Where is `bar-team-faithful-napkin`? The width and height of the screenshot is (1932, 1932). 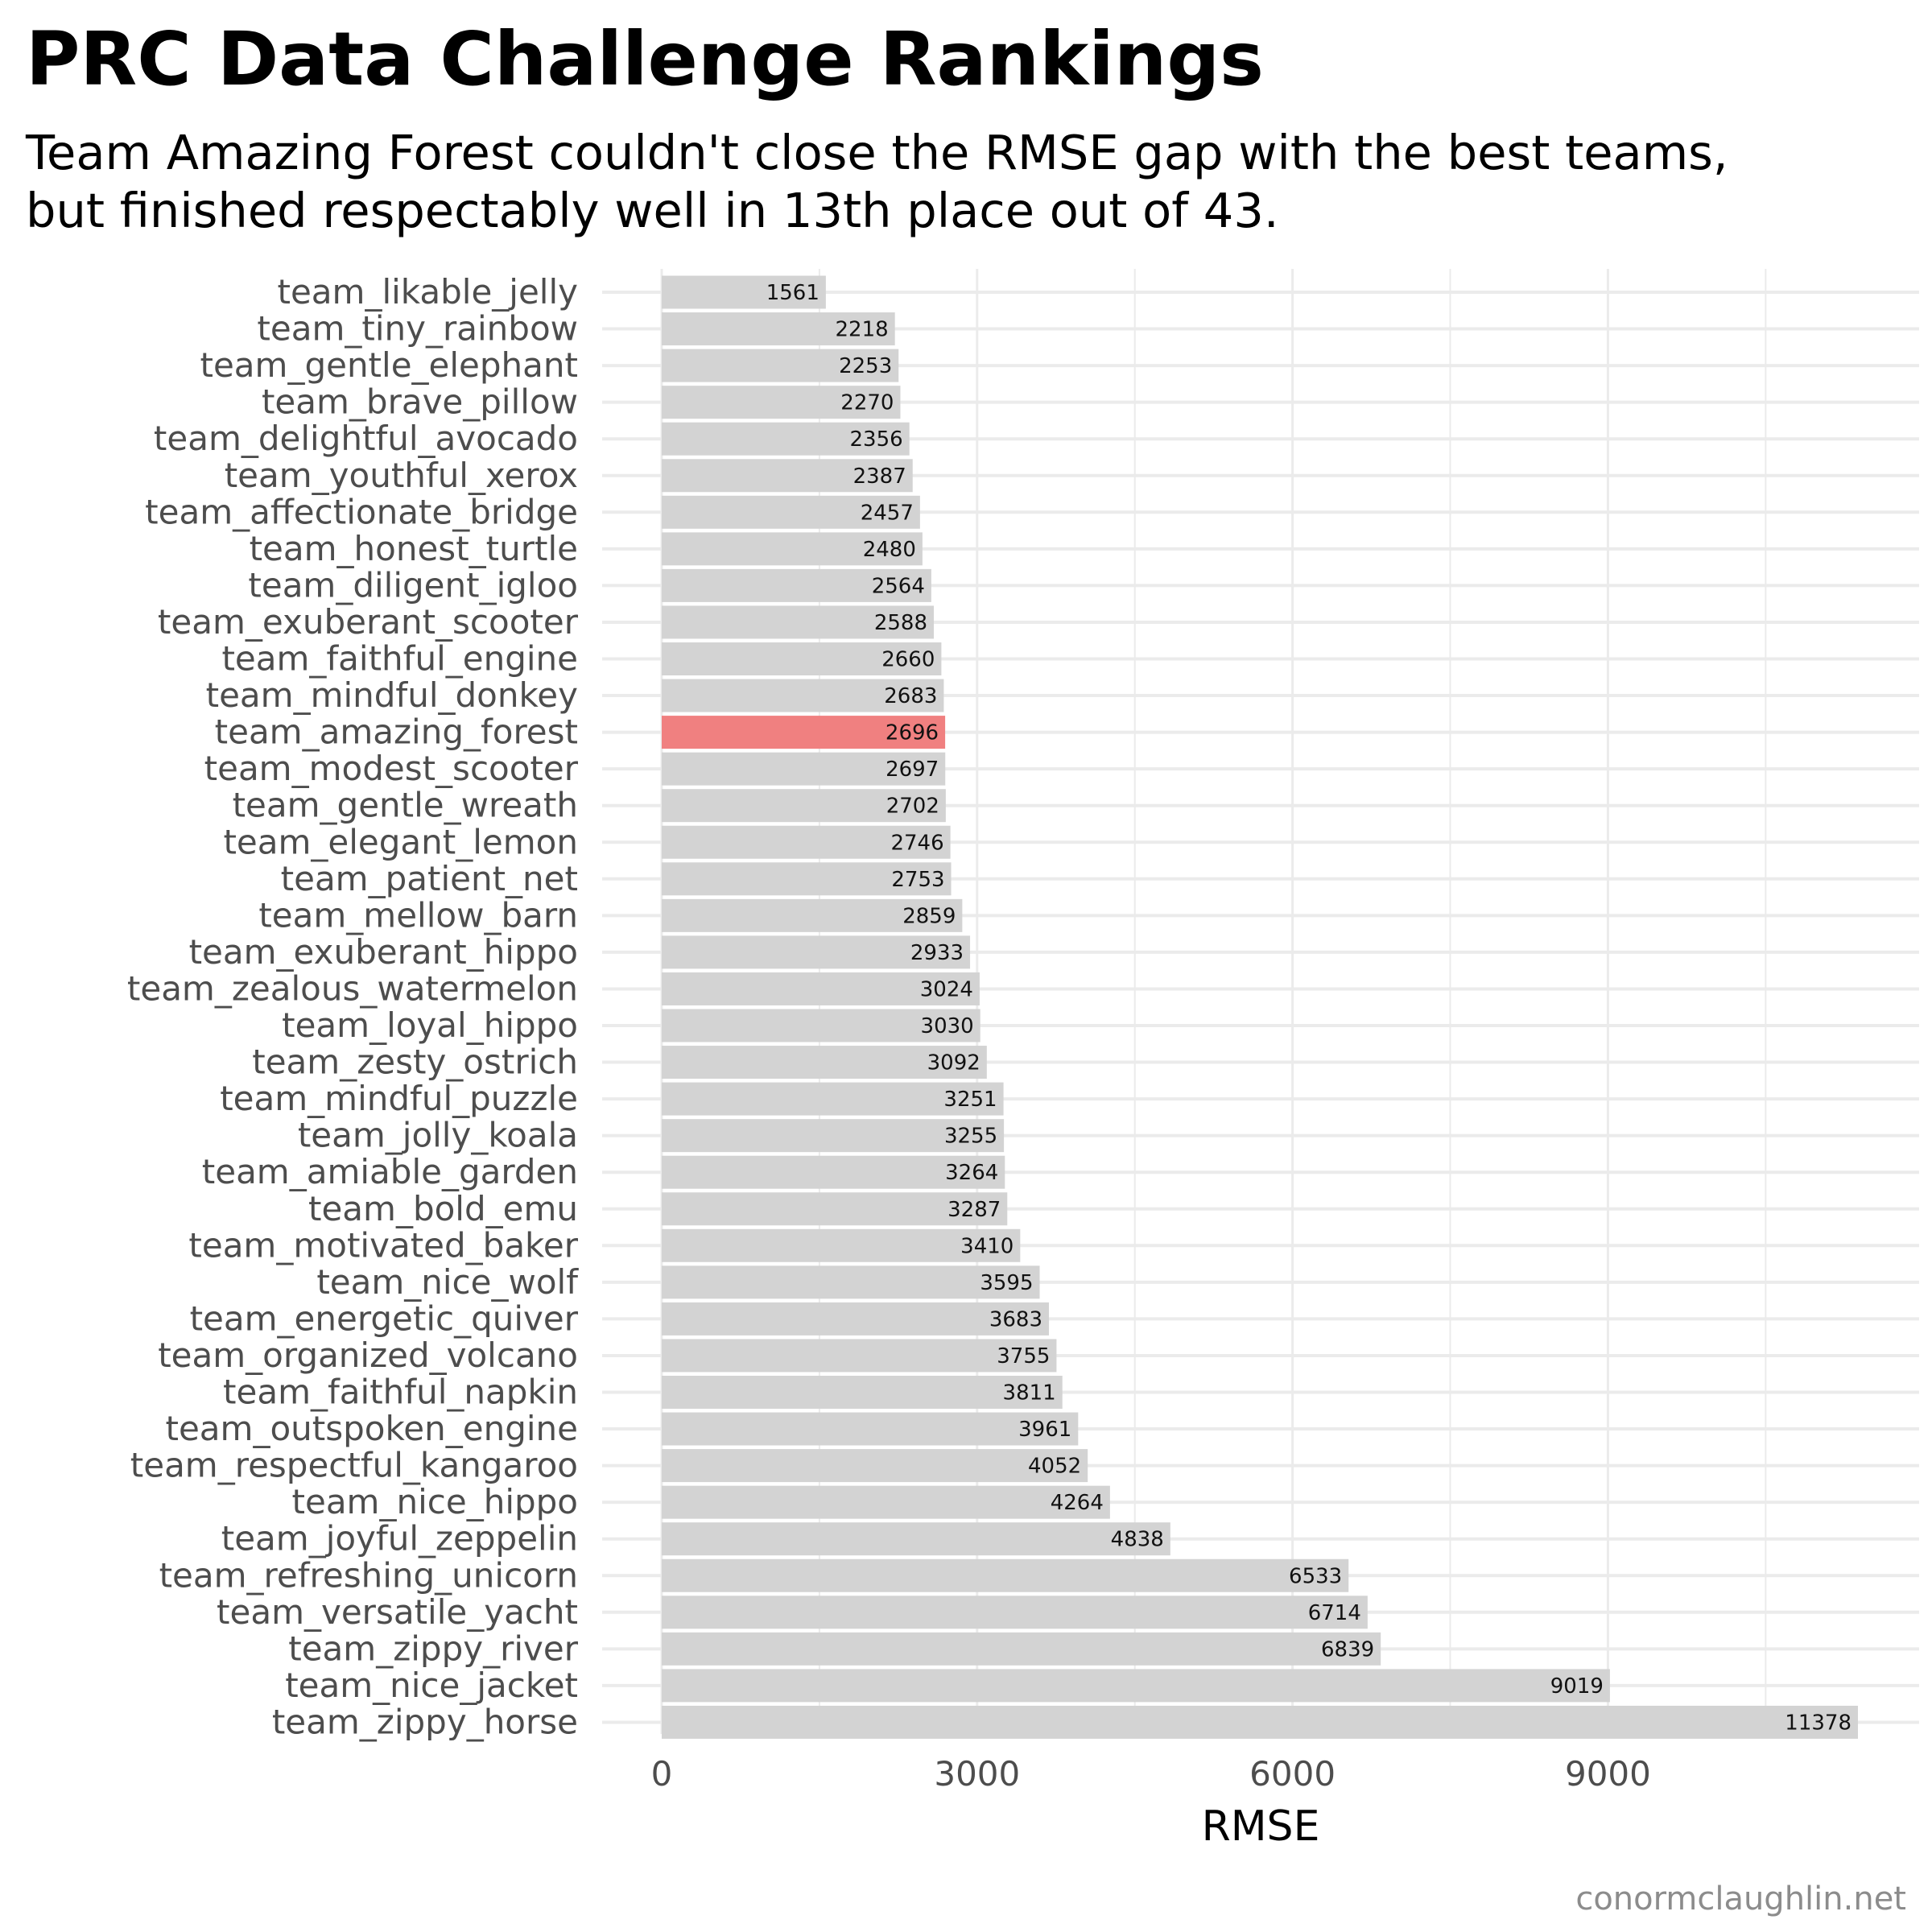
bar-team-faithful-napkin is located at coordinates (862, 1392).